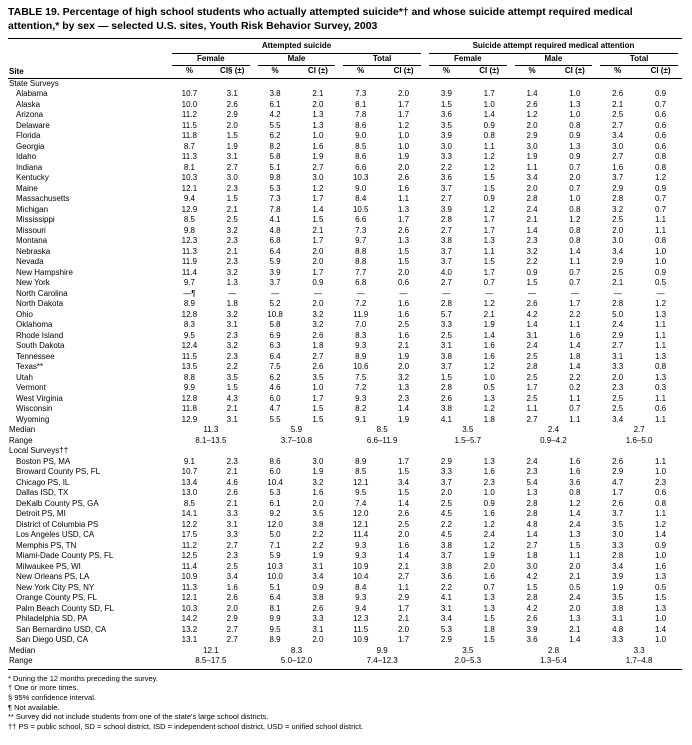 This screenshot has width=692, height=745. What do you see at coordinates (360, 178) in the screenshot?
I see `value-cell: 10.3` at bounding box center [360, 178].